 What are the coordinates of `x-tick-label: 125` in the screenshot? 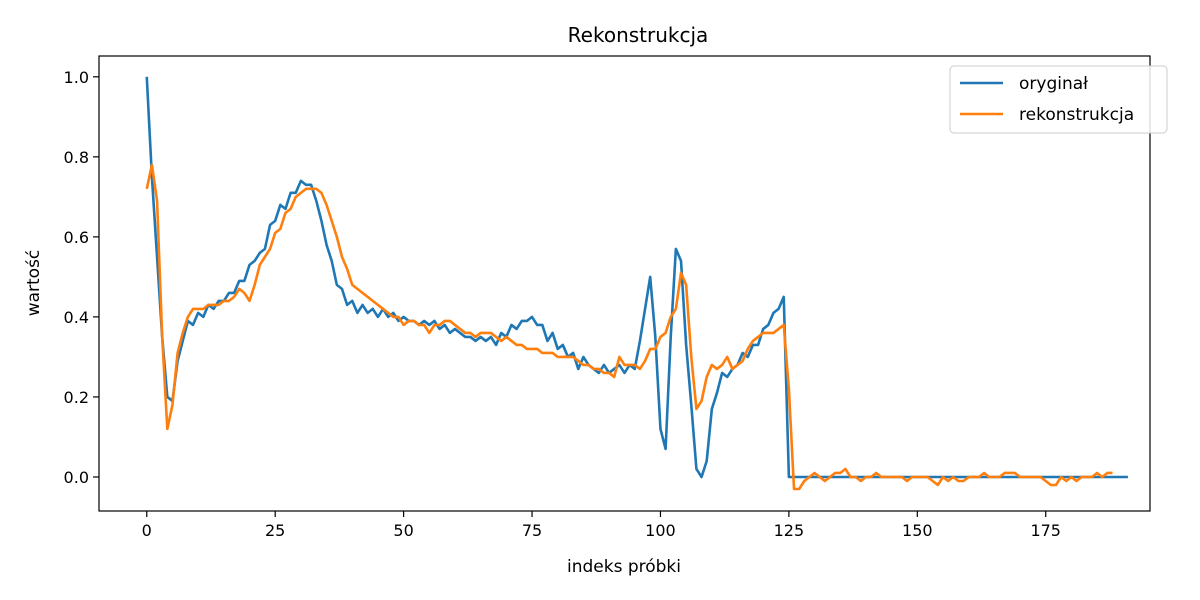 It's located at (789, 530).